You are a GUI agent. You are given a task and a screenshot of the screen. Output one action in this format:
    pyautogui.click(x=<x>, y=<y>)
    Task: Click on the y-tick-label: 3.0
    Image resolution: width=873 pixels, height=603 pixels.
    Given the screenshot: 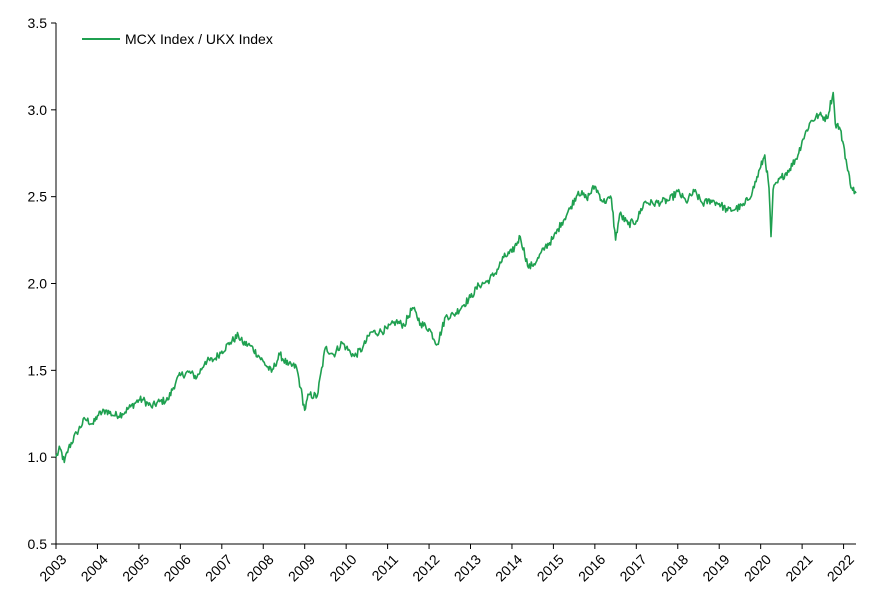 What is the action you would take?
    pyautogui.click(x=38, y=110)
    